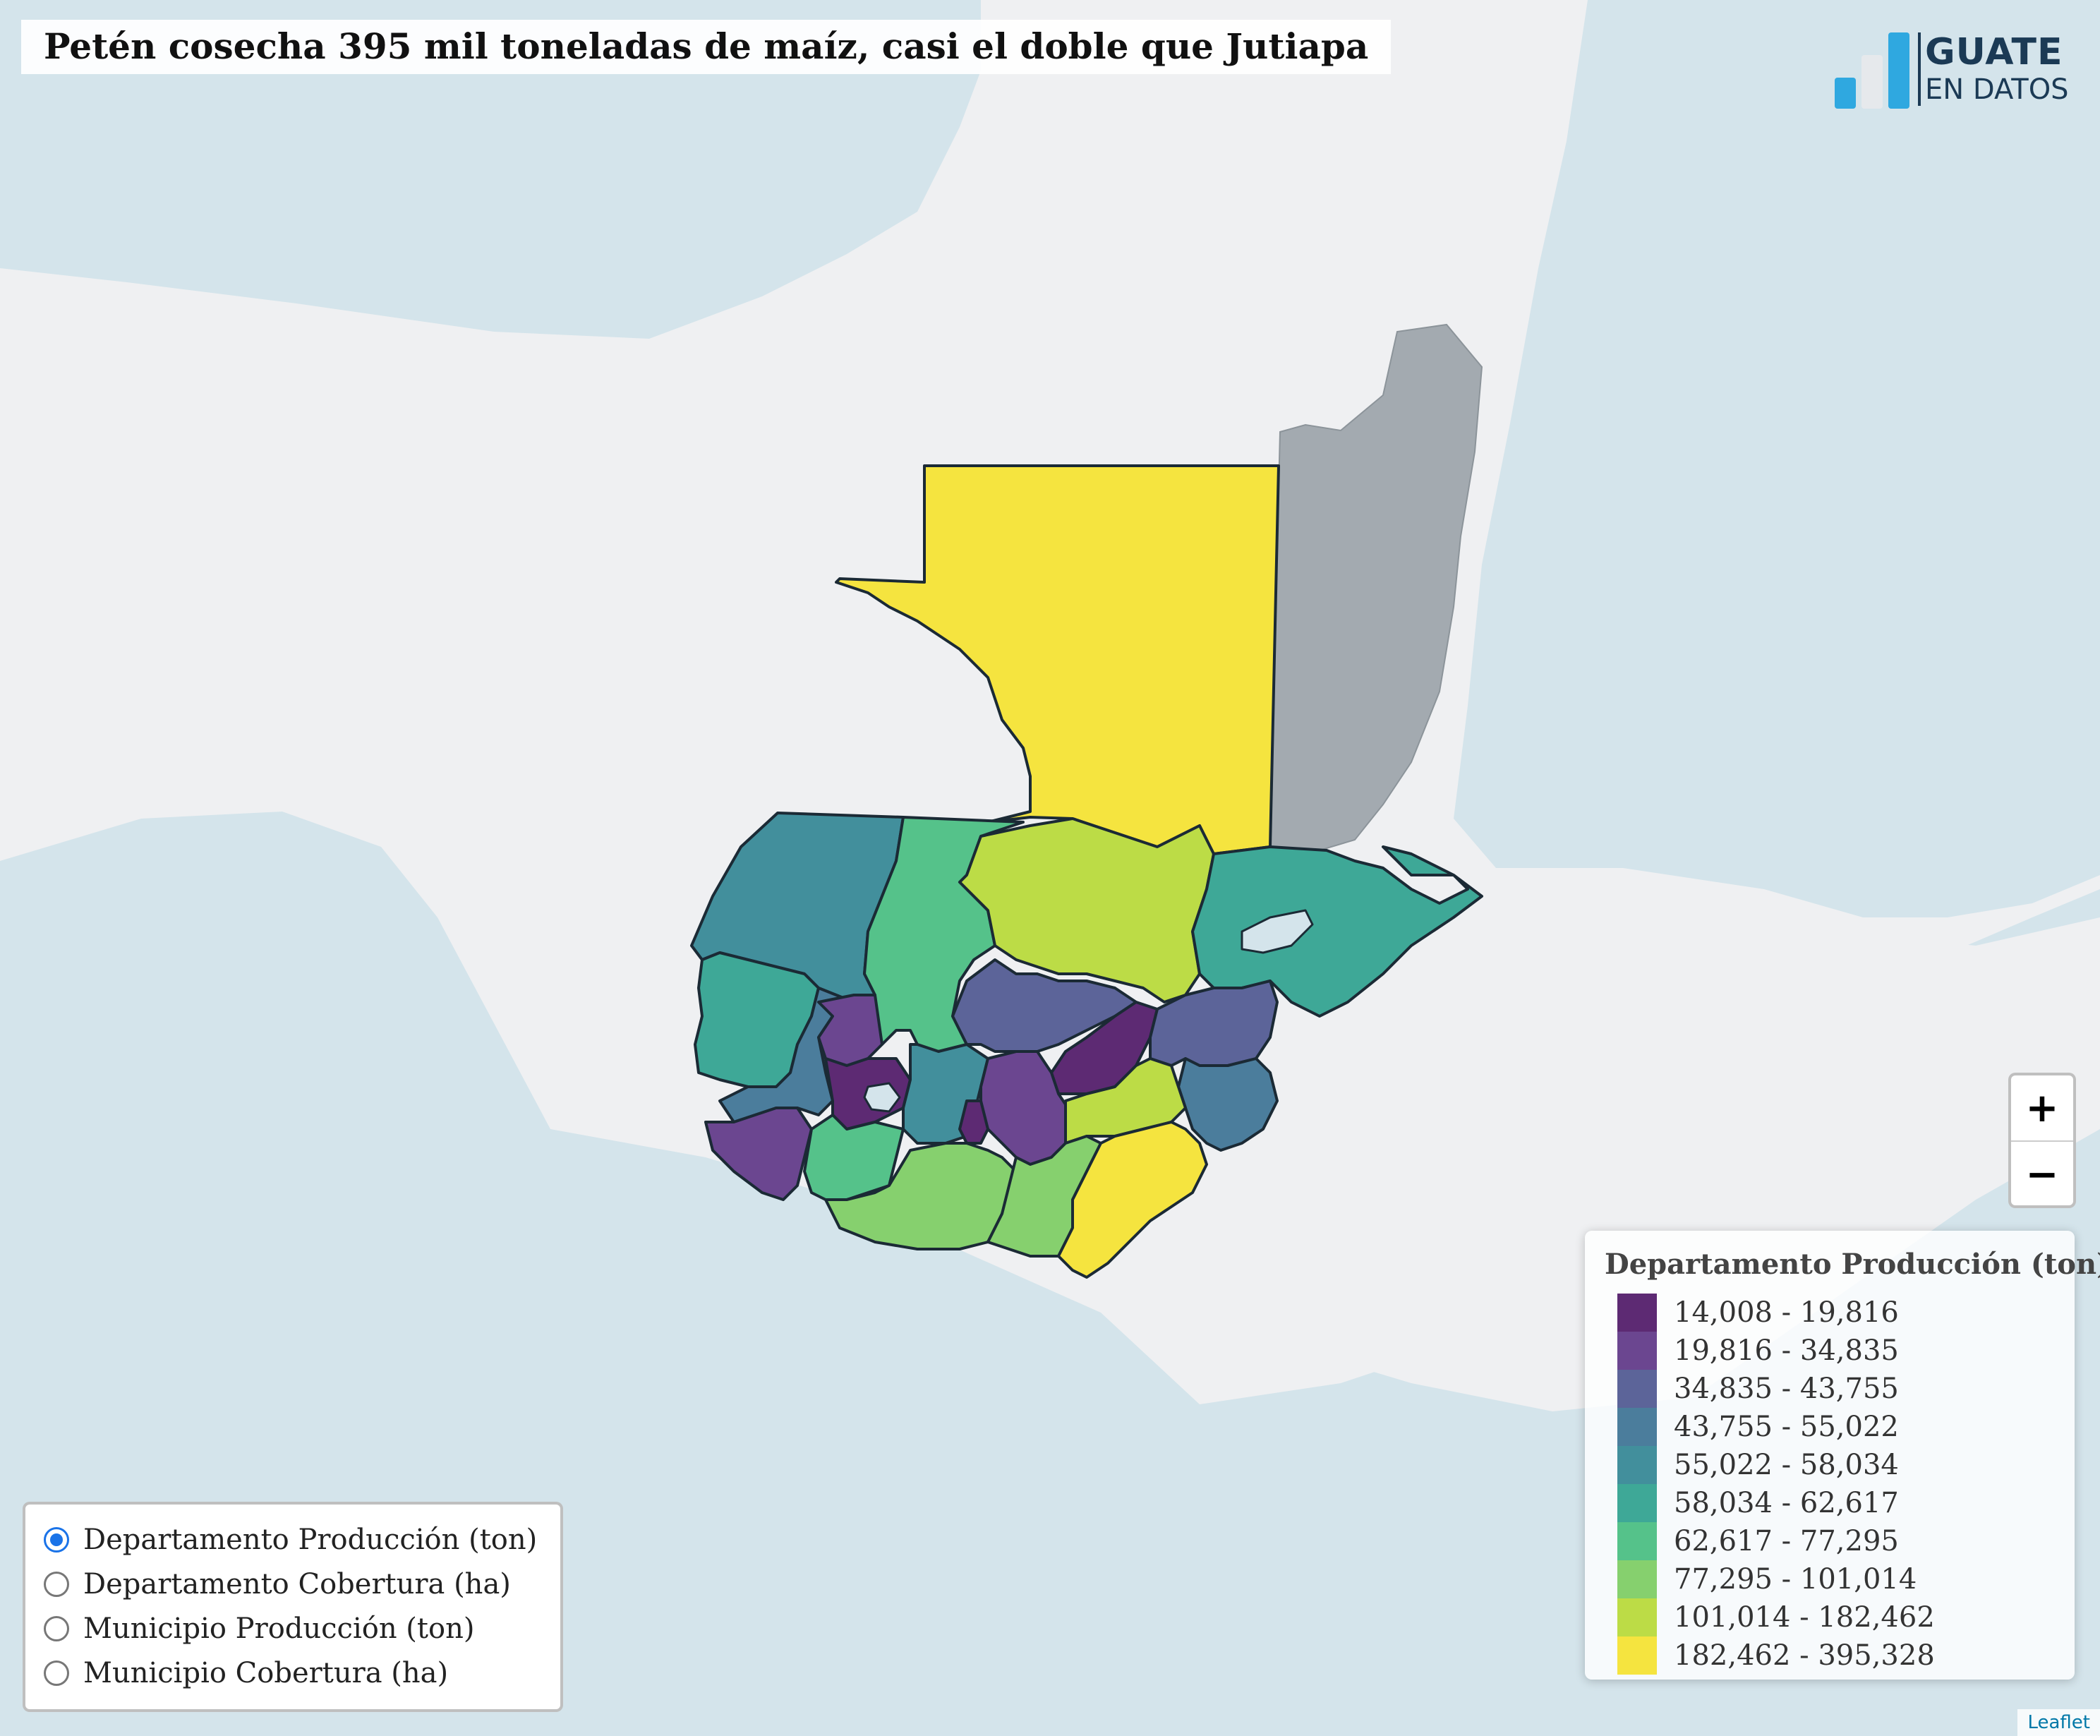 This screenshot has width=2100, height=1736. I want to click on dept-baja-verapaz, so click(1044, 1005).